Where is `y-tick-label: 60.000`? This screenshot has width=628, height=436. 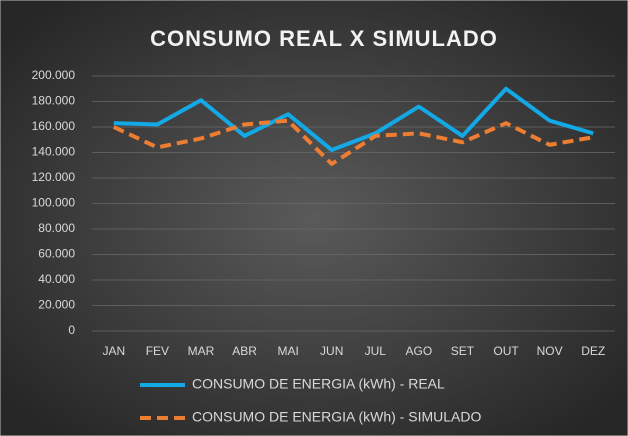
y-tick-label: 60.000 is located at coordinates (56, 254).